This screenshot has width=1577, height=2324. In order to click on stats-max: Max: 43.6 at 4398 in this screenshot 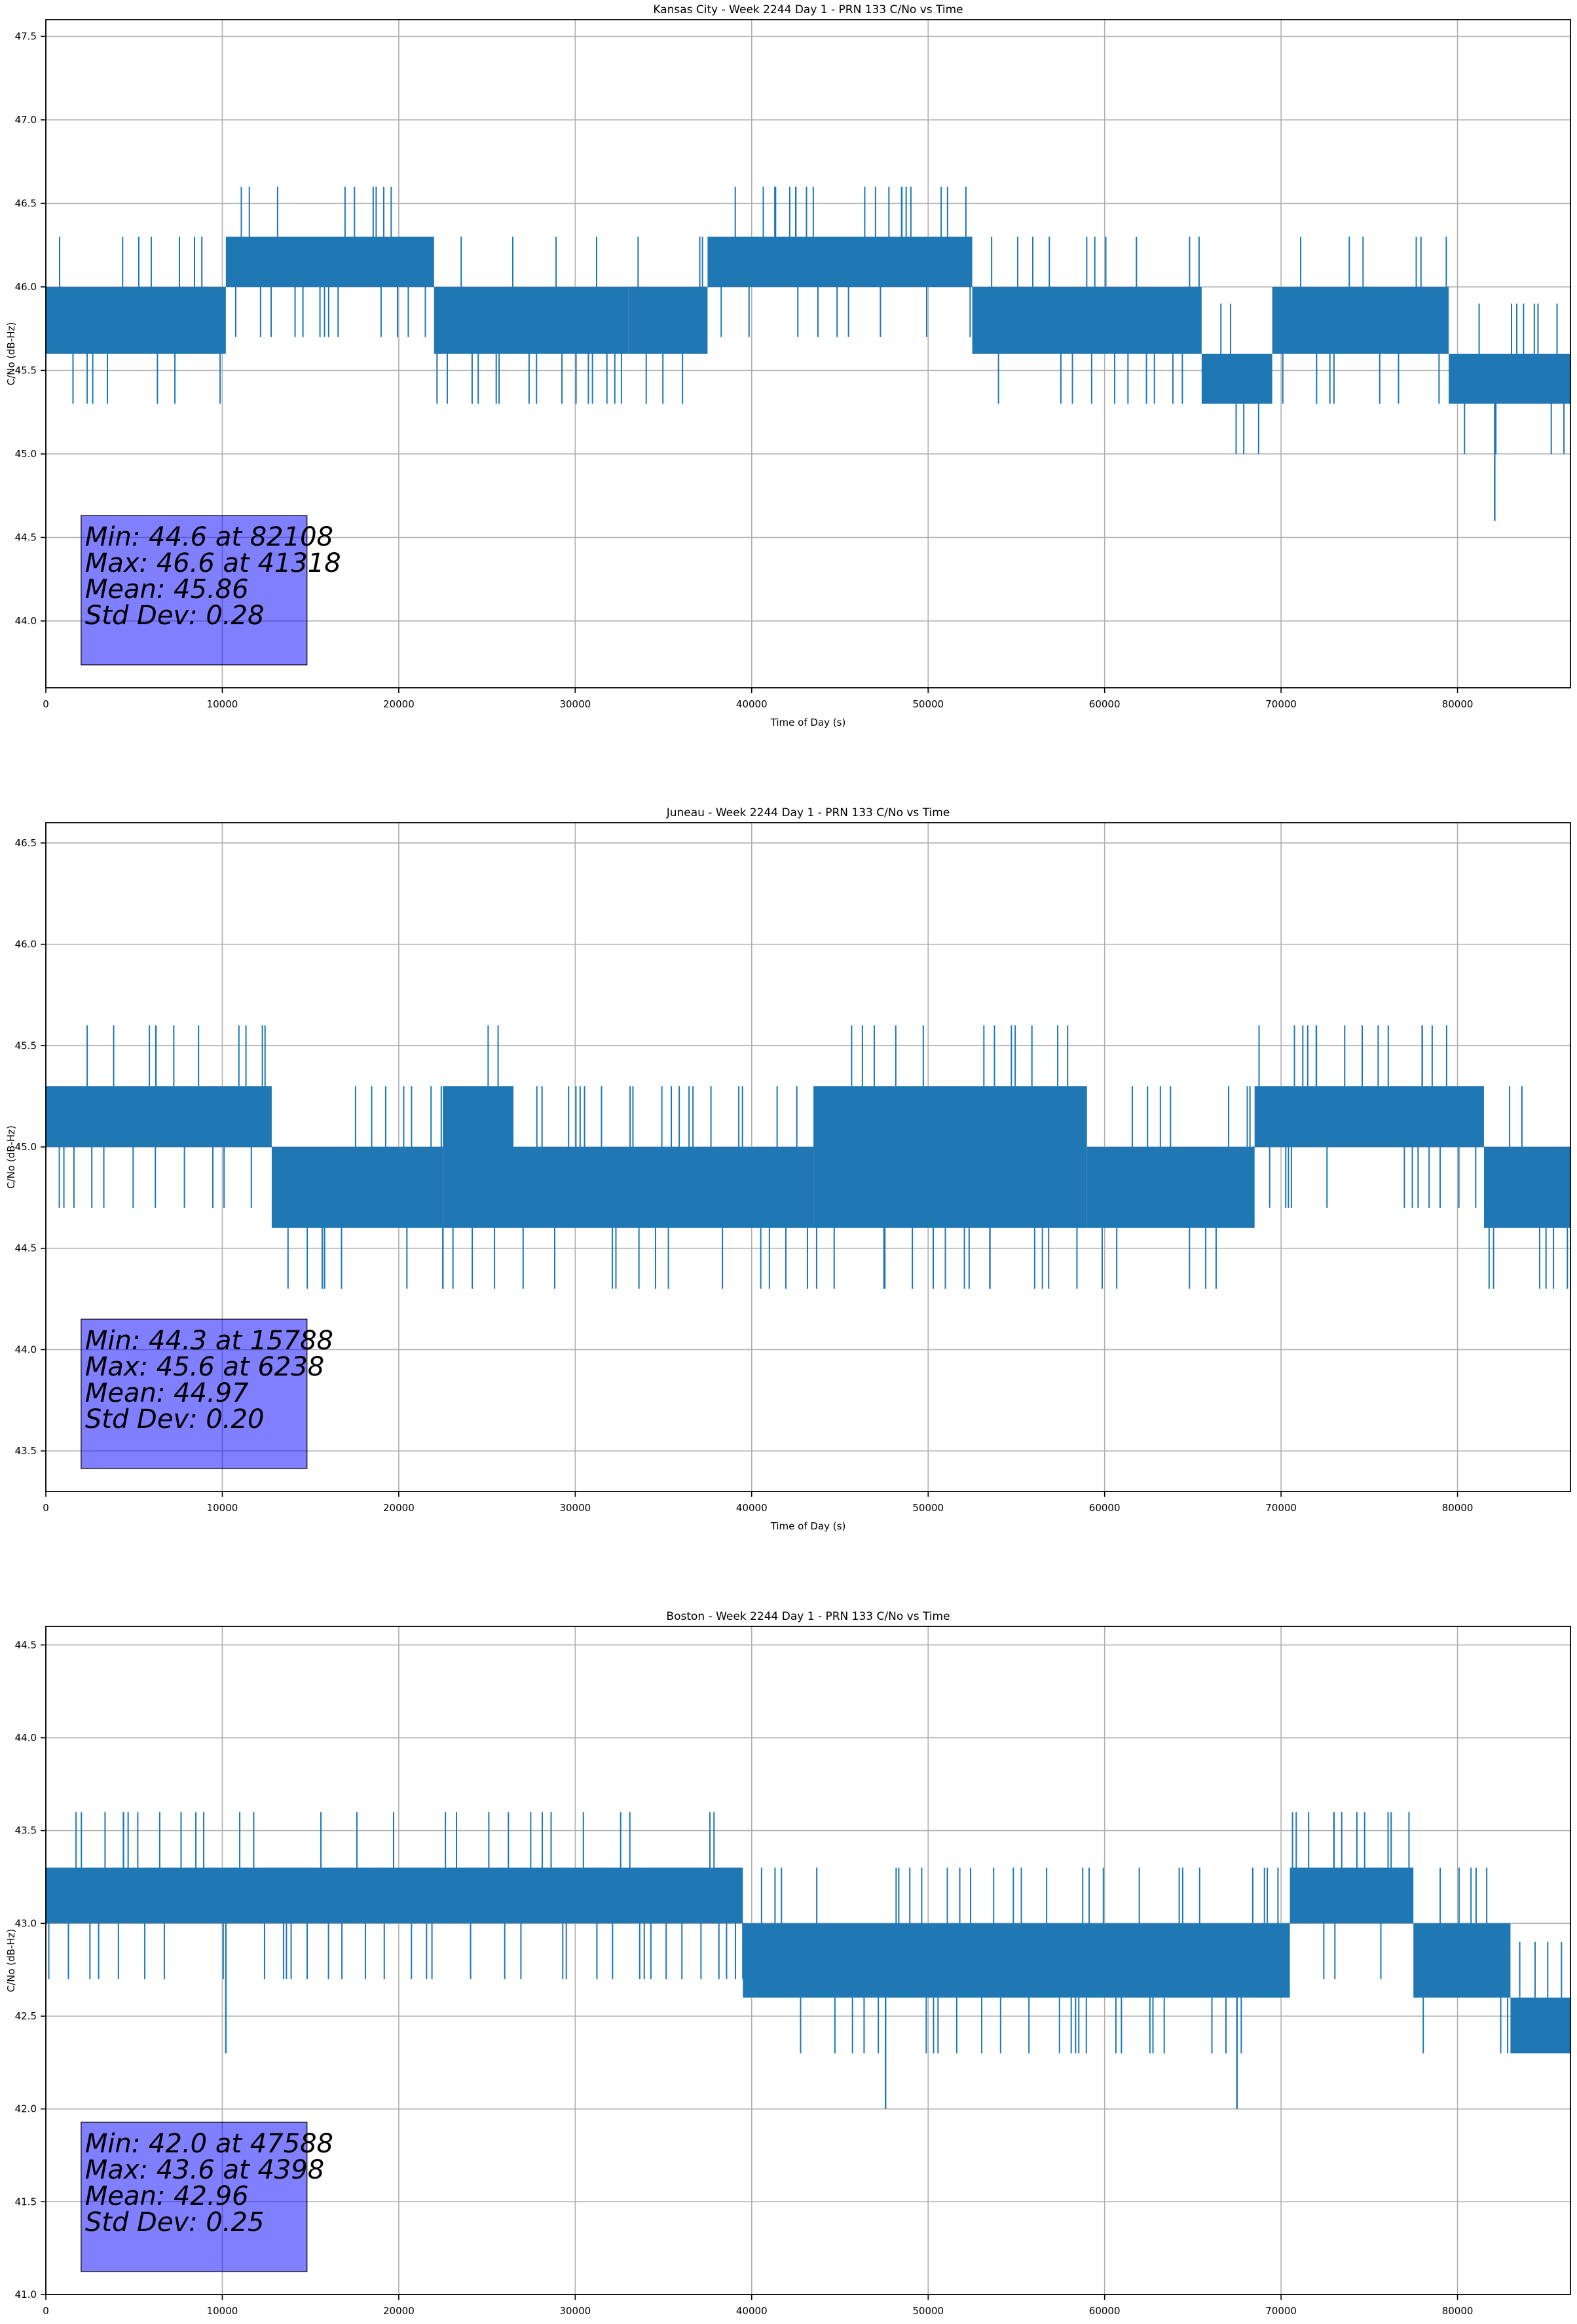, I will do `click(204, 2170)`.